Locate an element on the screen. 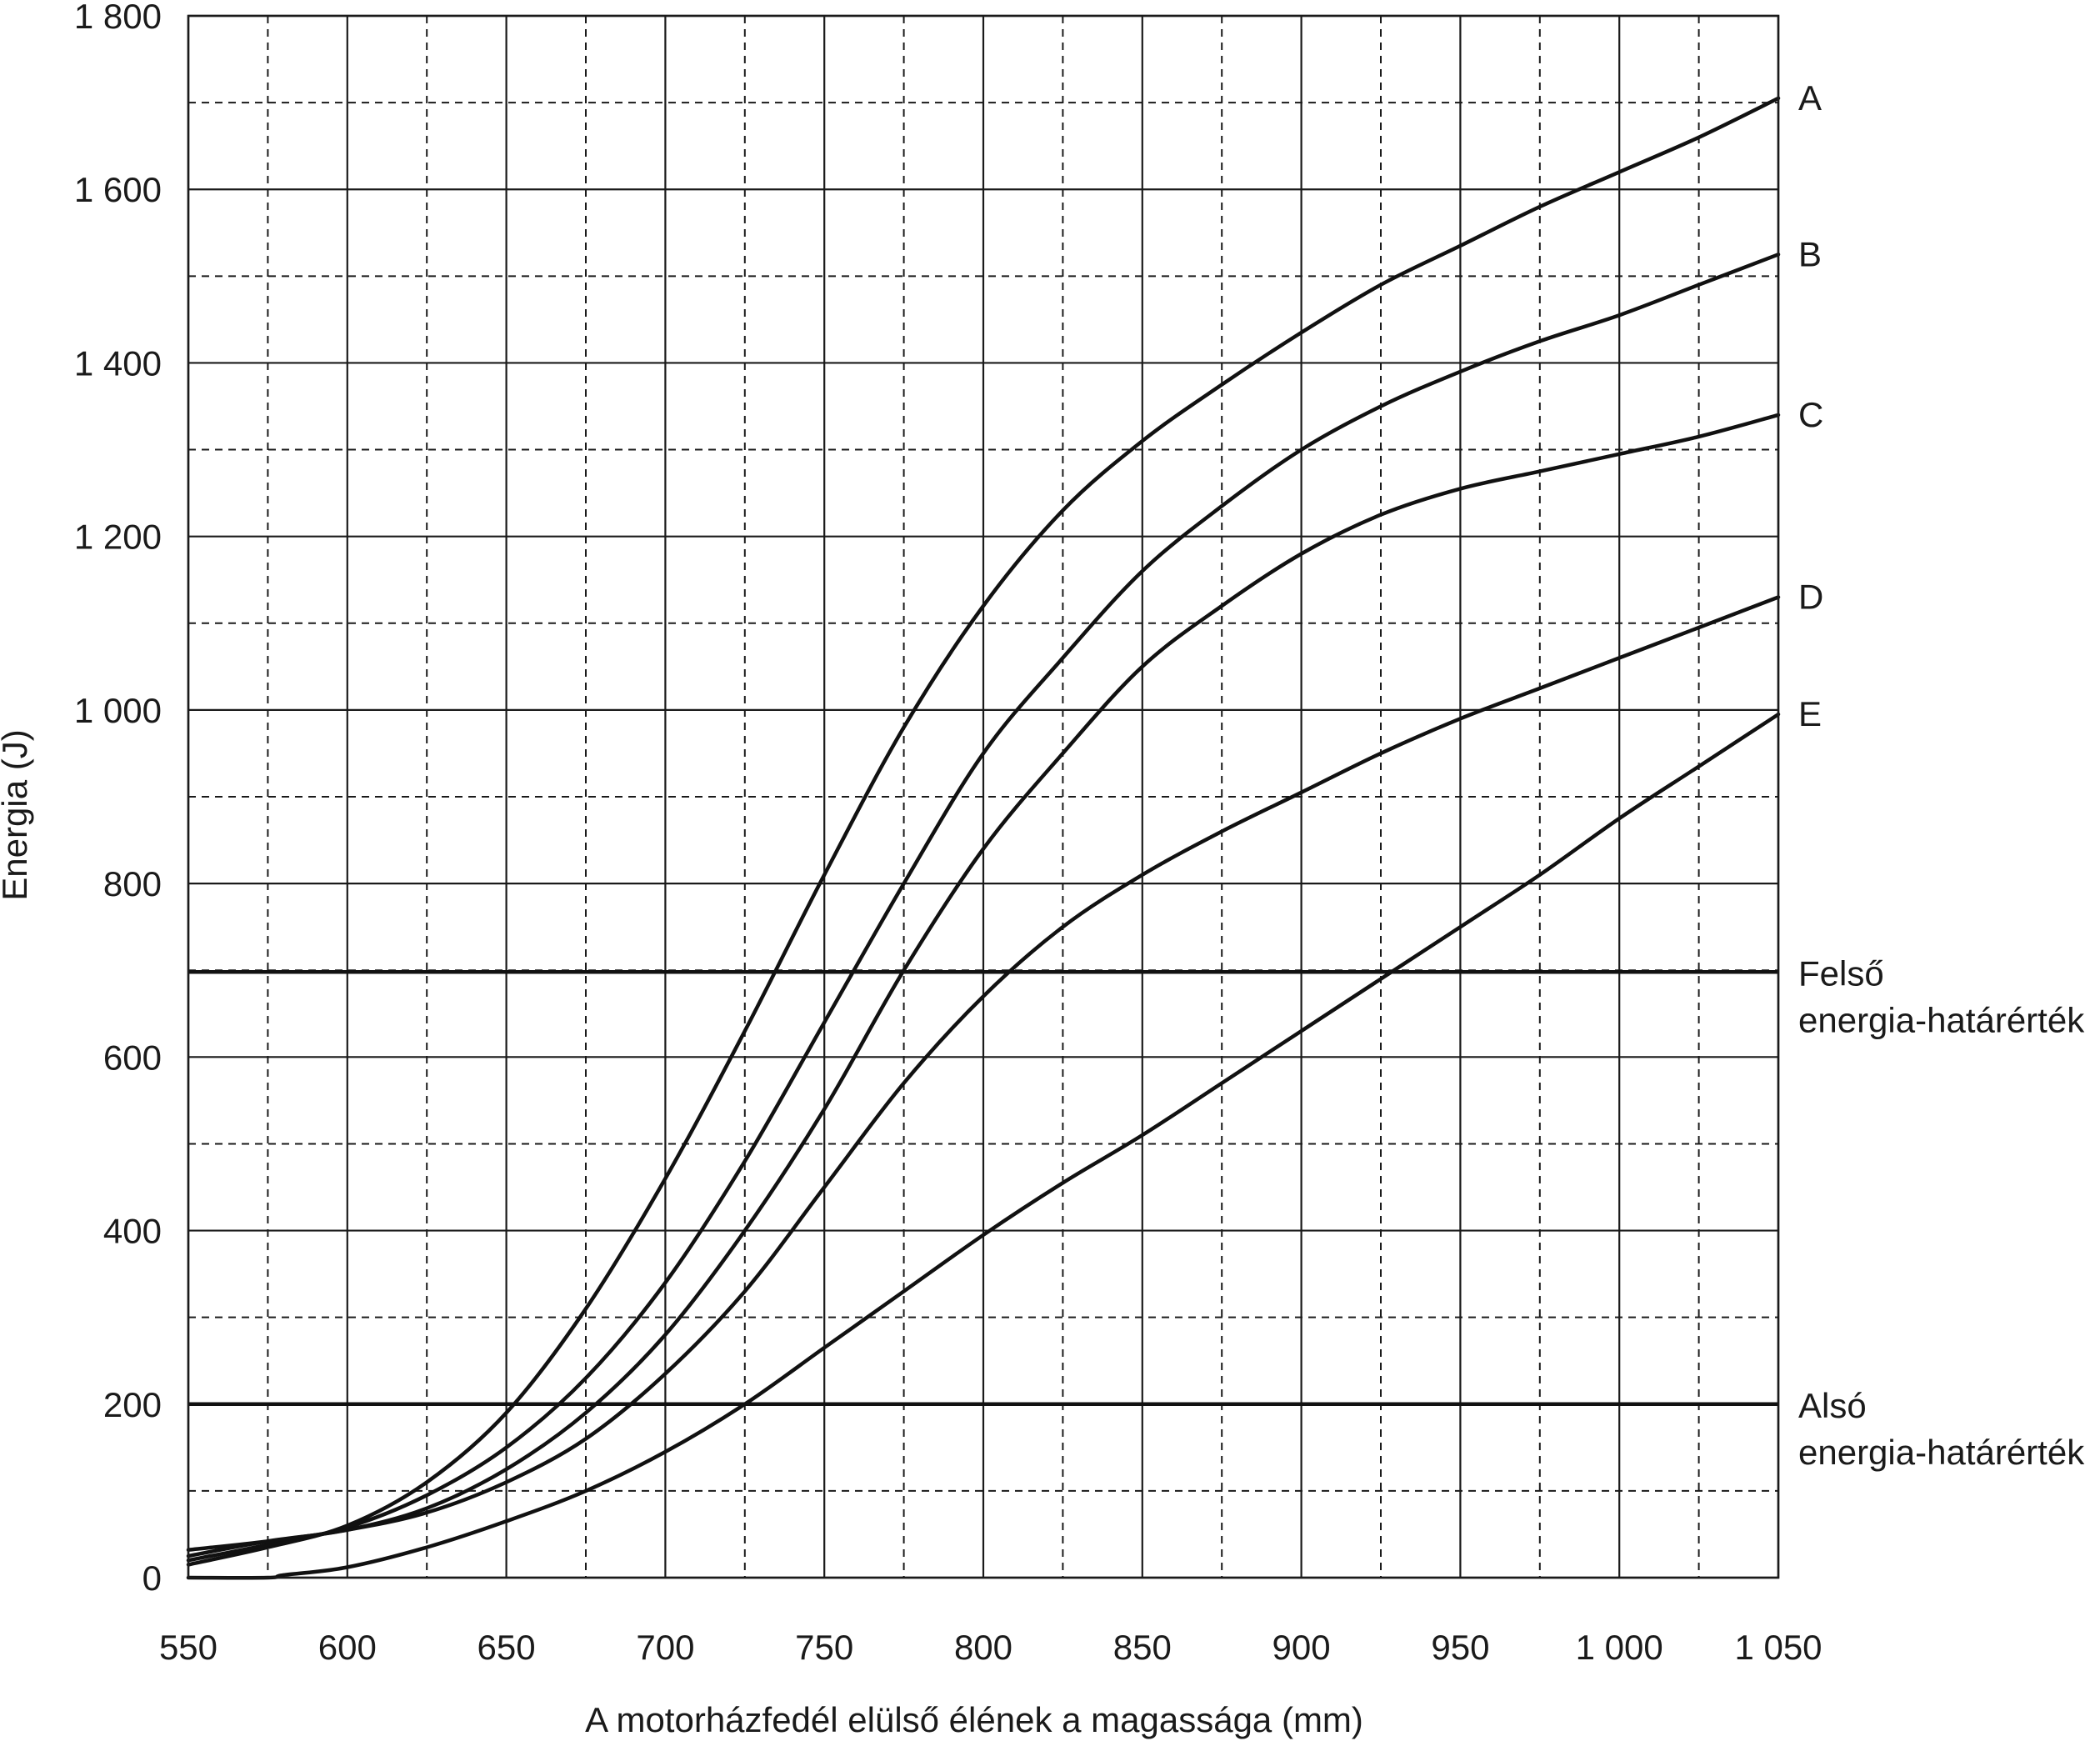 The width and height of the screenshot is (2100, 1741). x-tick-label: 550 is located at coordinates (188, 1647).